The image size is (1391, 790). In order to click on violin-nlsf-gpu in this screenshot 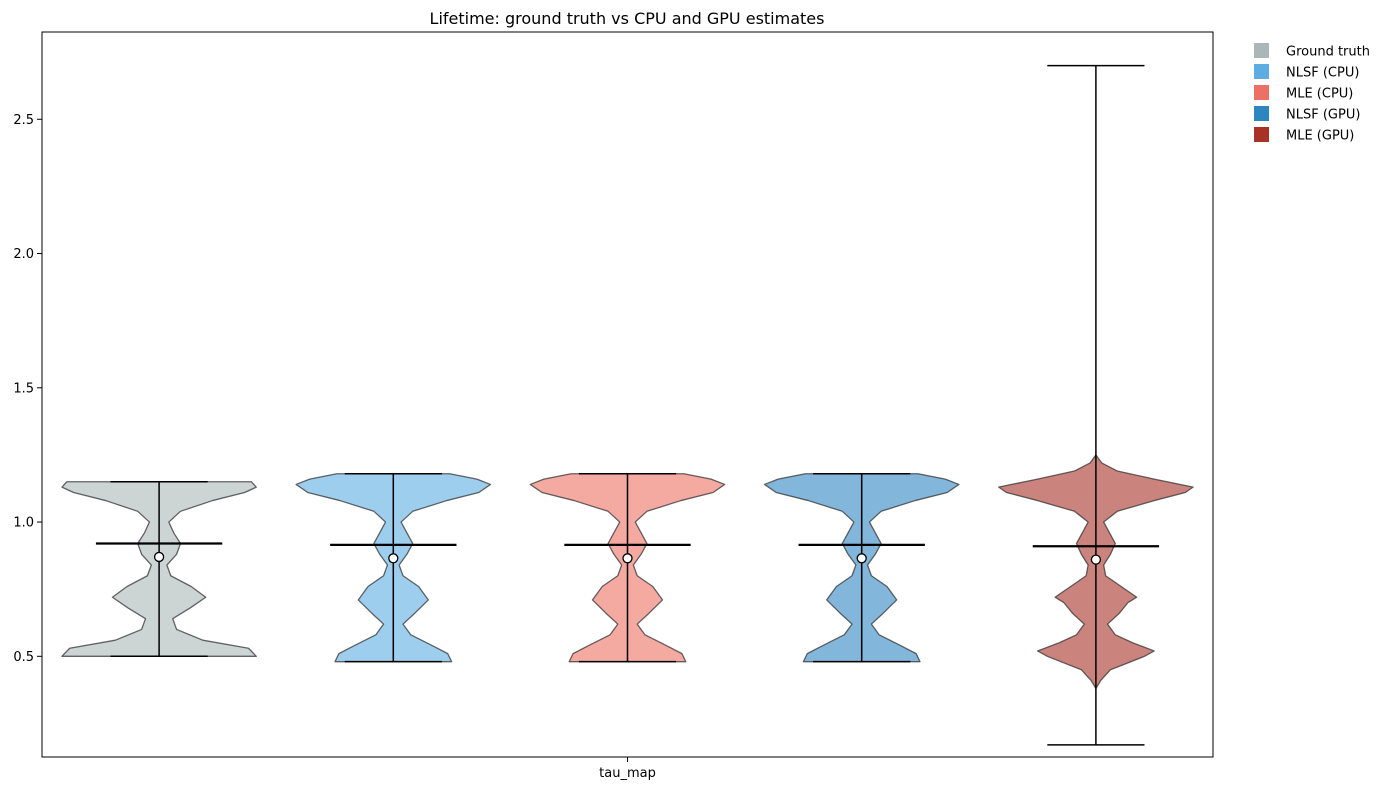, I will do `click(861, 567)`.